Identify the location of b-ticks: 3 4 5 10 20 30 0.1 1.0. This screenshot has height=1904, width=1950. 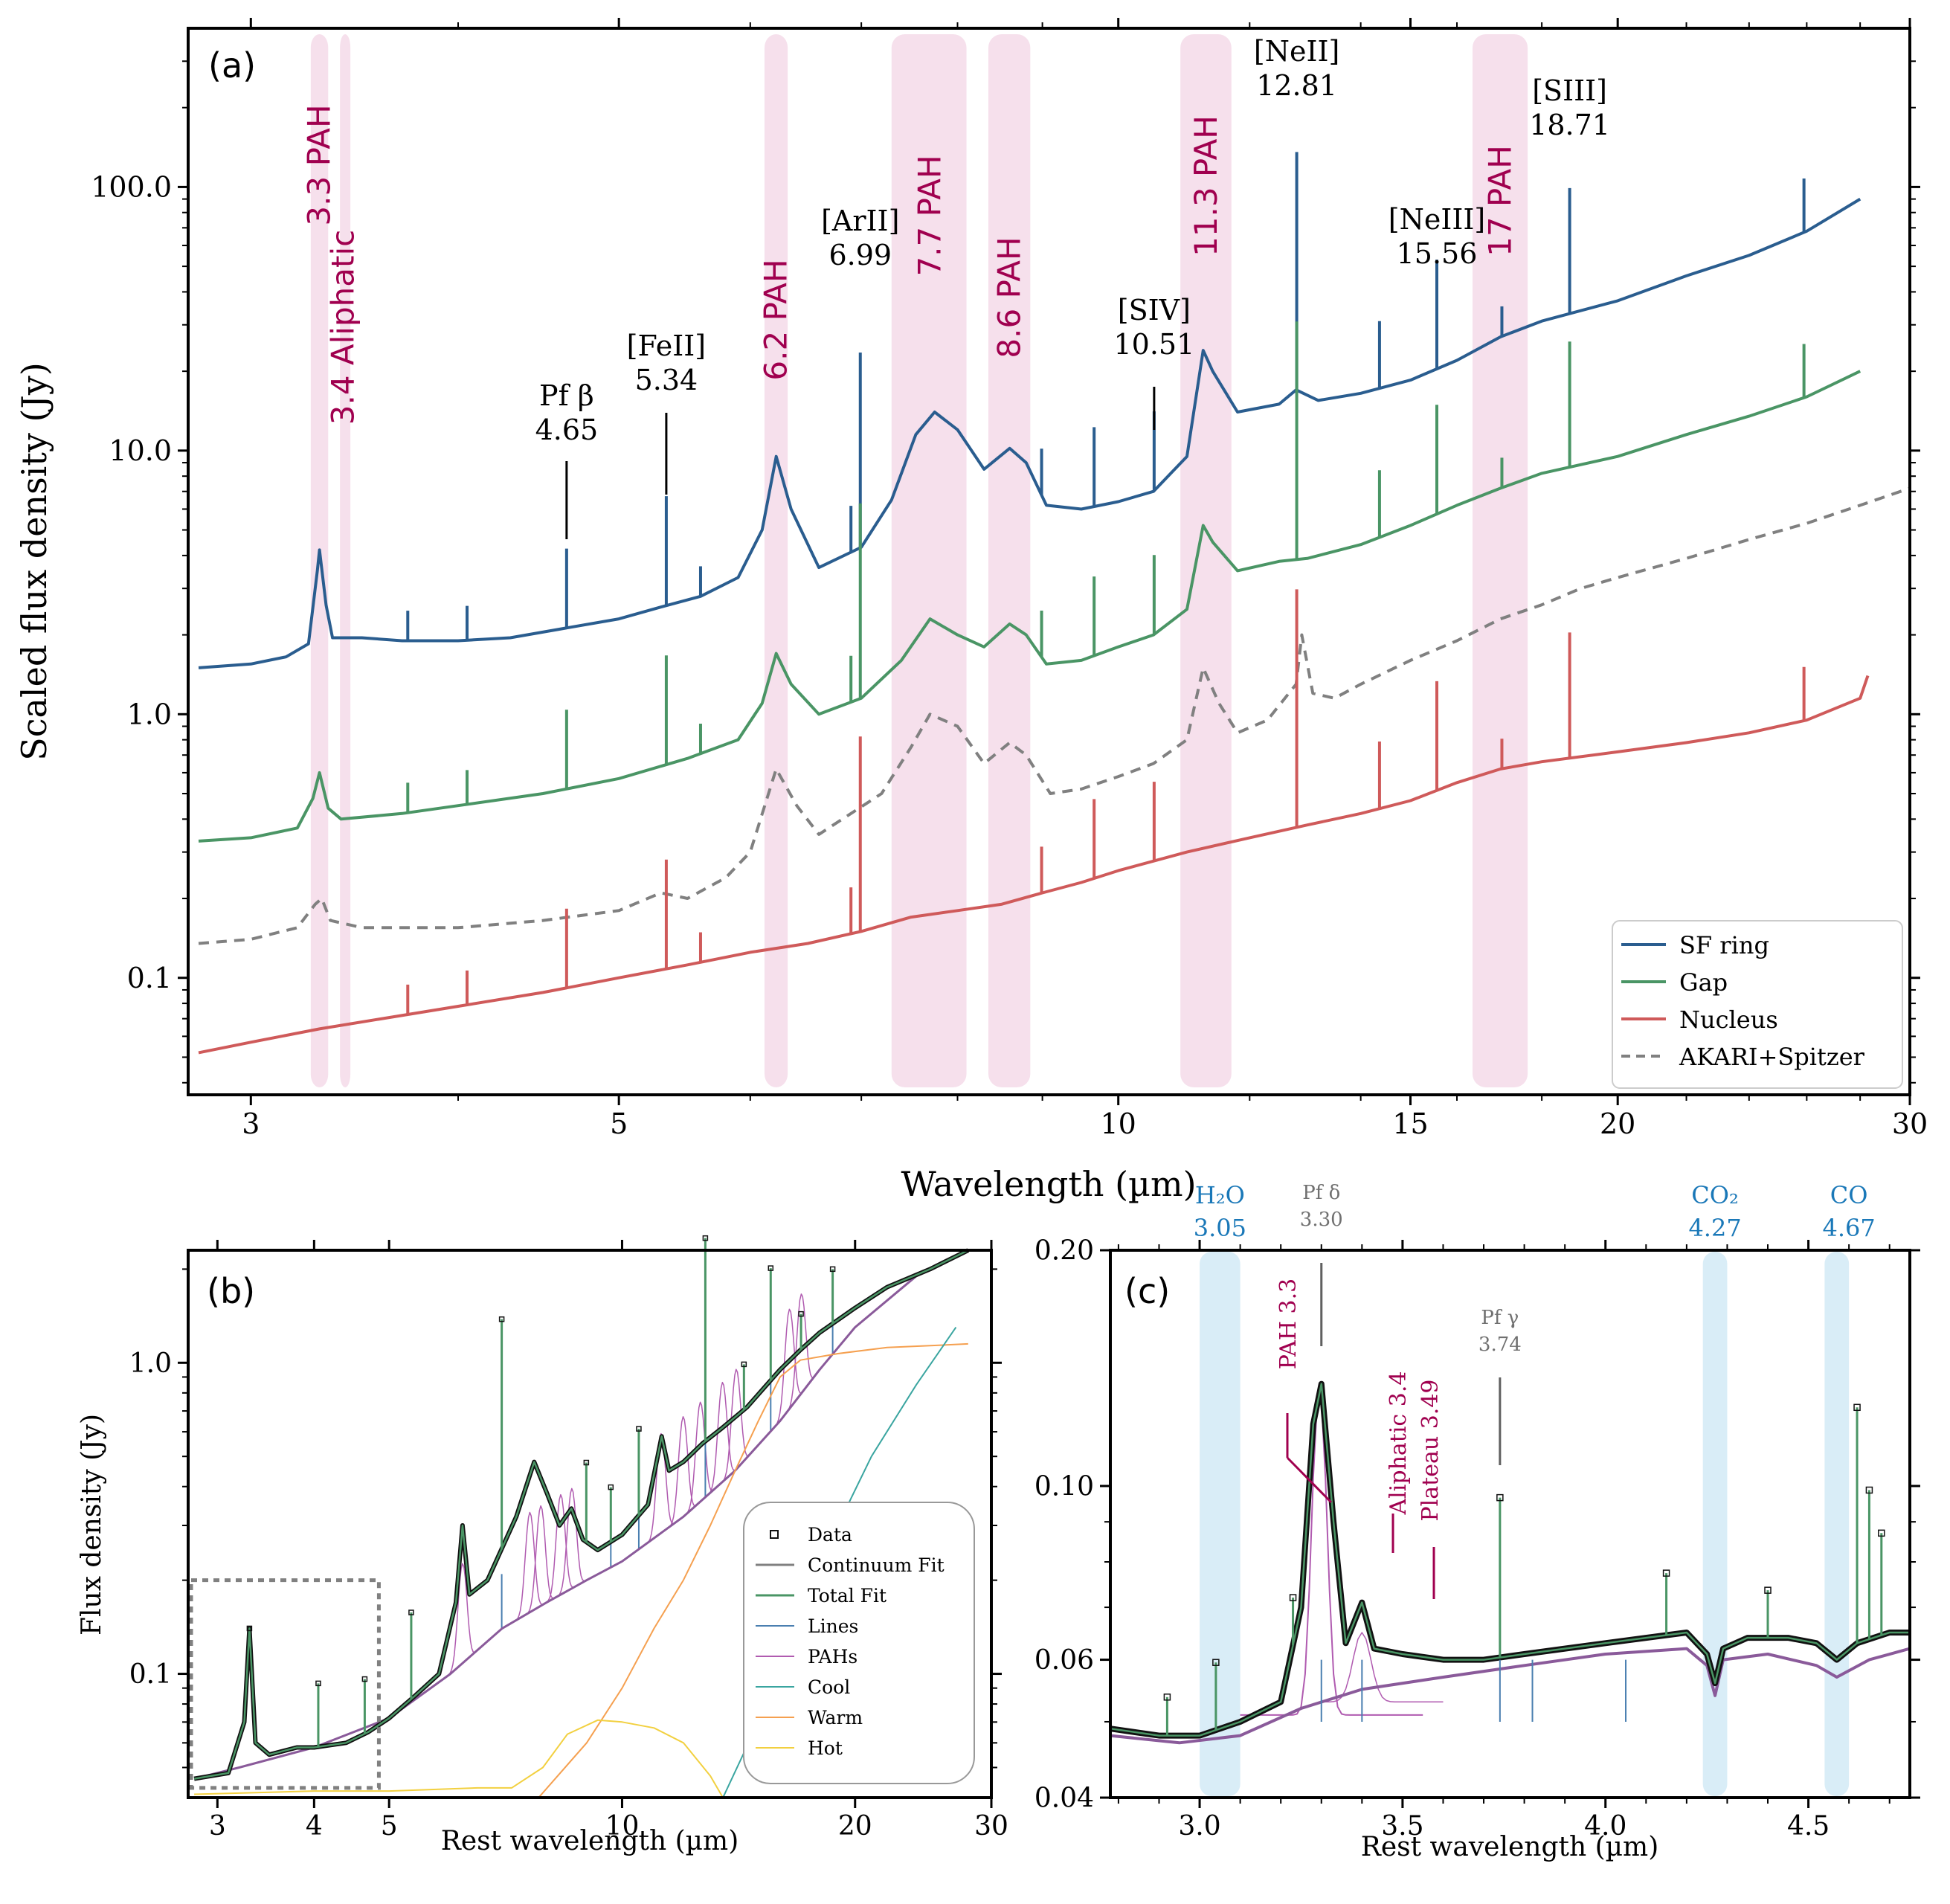
(568, 1541).